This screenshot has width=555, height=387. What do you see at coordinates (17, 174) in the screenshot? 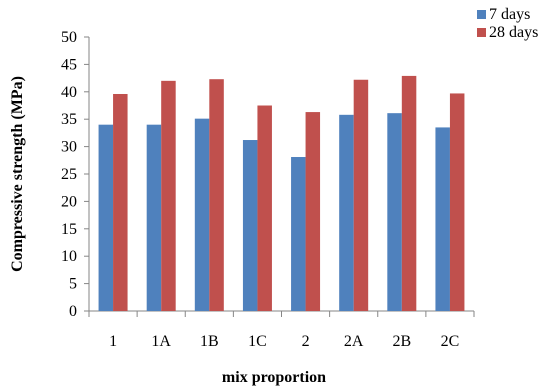
I see `y-axis-title: Compressive strength (MPa)` at bounding box center [17, 174].